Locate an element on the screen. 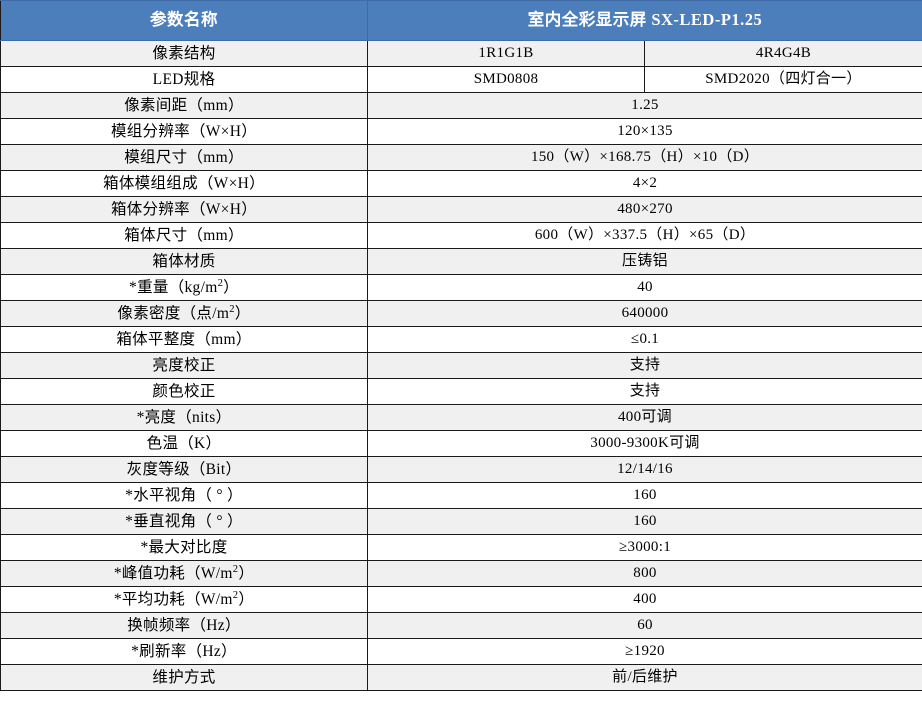  table-row: 模组分辨率（W×H） 120×135 is located at coordinates (461, 131).